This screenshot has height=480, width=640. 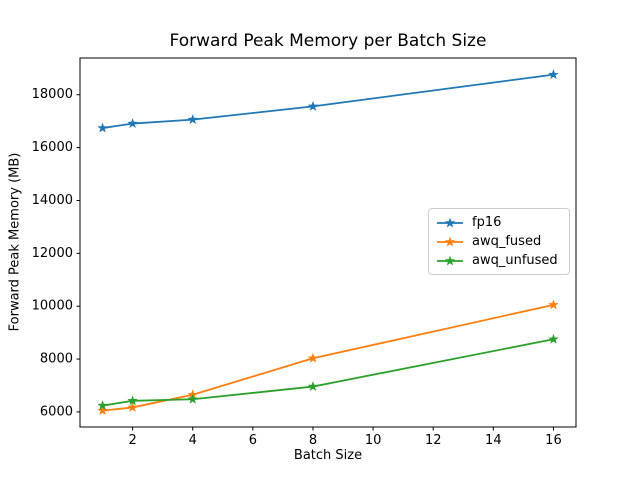 I want to click on x-tick-label: 8, so click(x=313, y=440).